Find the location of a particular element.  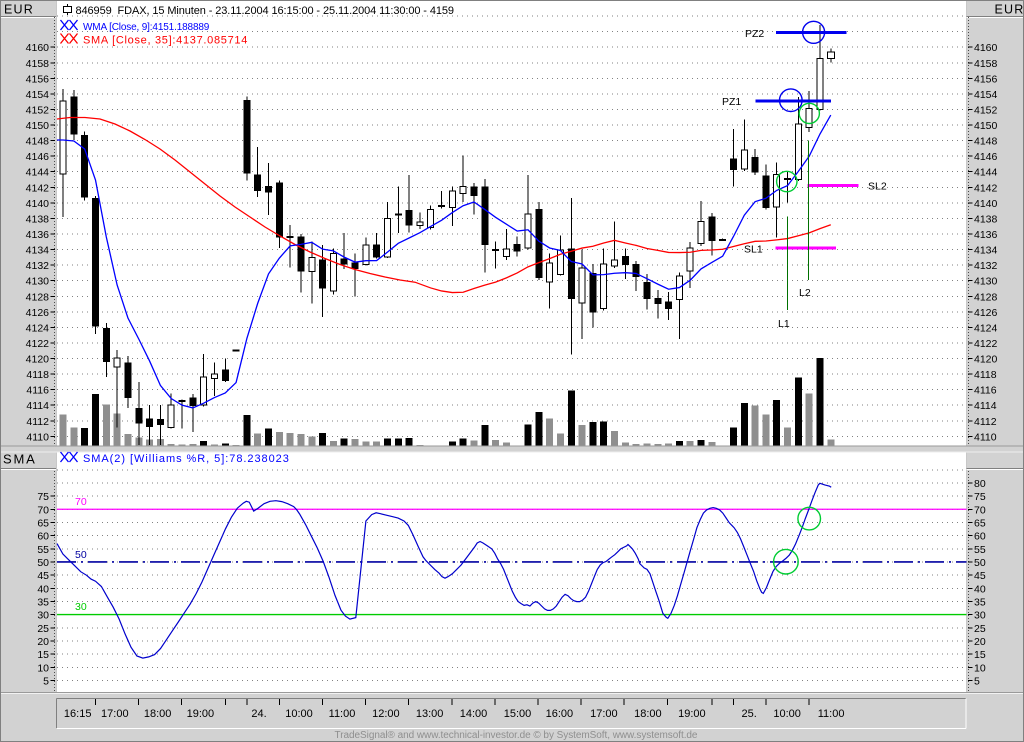

svg-text: 4158 is located at coordinates (986, 64).